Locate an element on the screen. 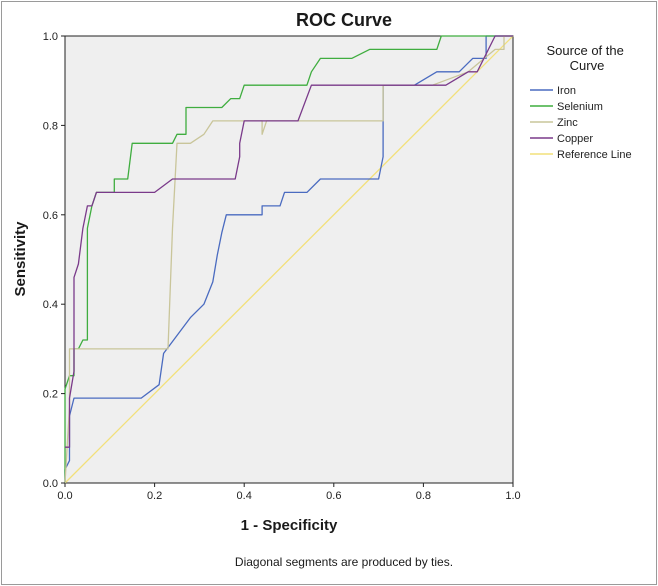 Image resolution: width=658 pixels, height=586 pixels. y-tick-label: 0.4 is located at coordinates (50, 305).